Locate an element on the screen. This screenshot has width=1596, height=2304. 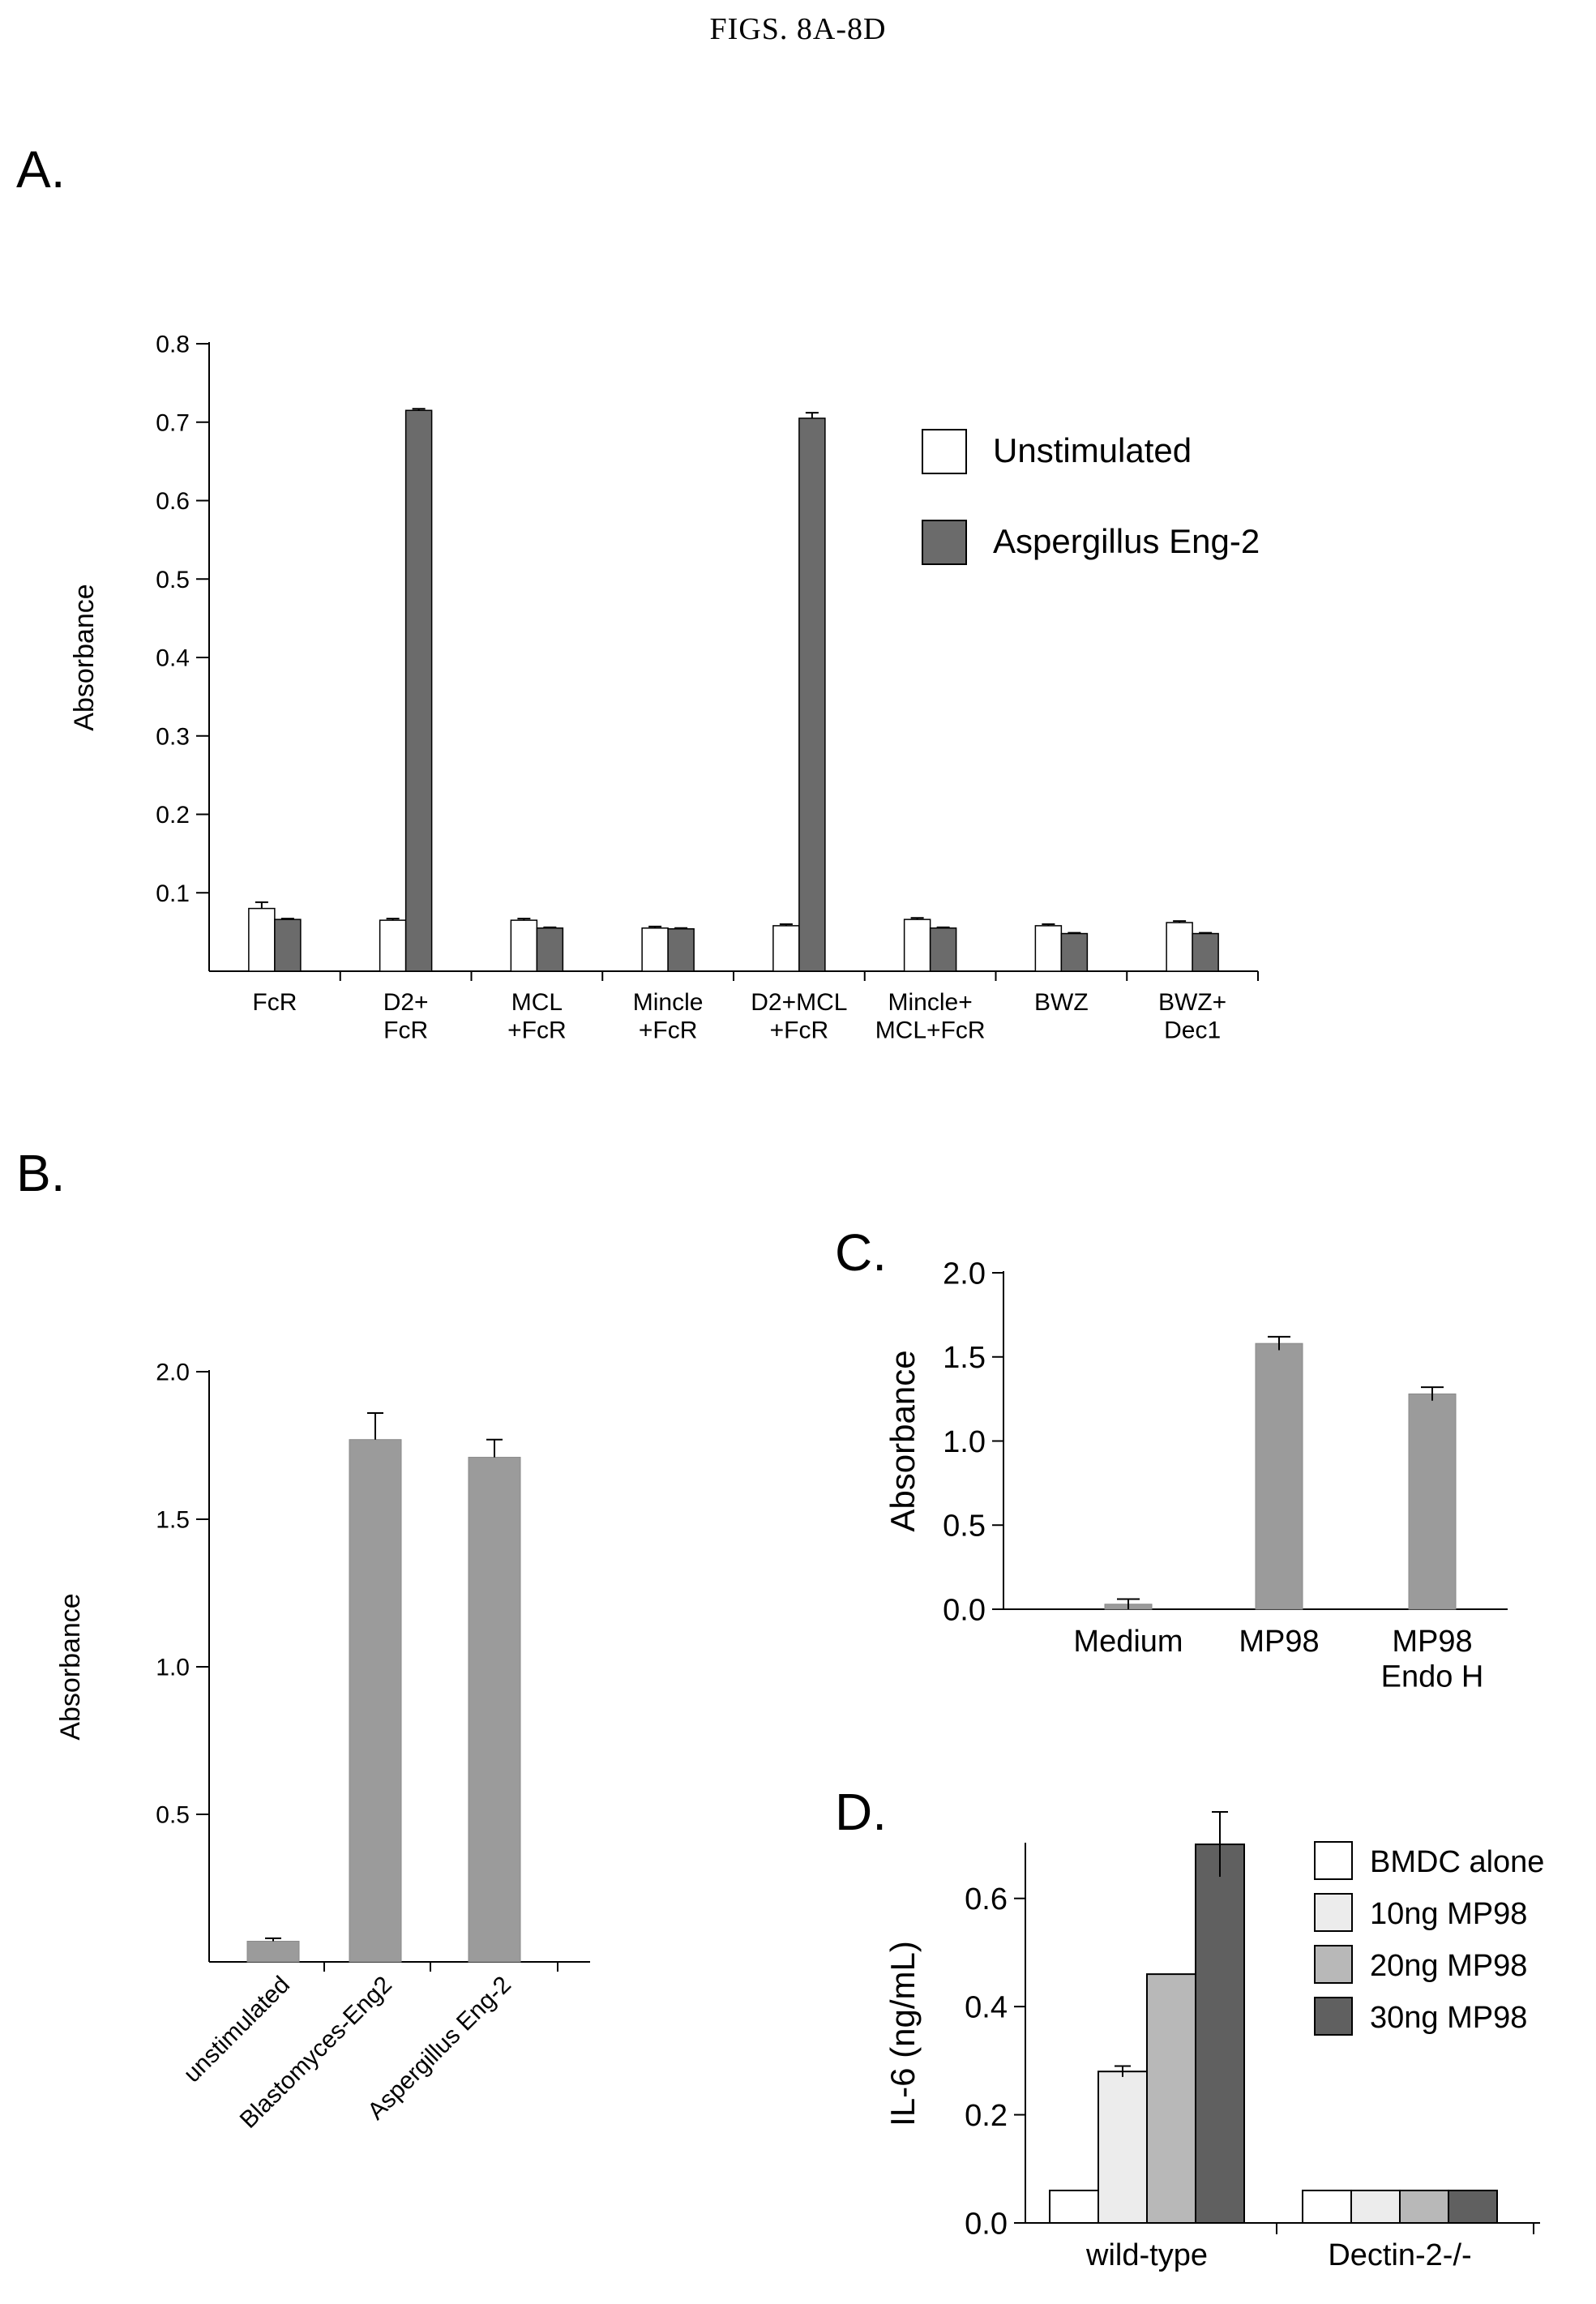
chart-a-x-tick-label: Mincle is located at coordinates (668, 1002).